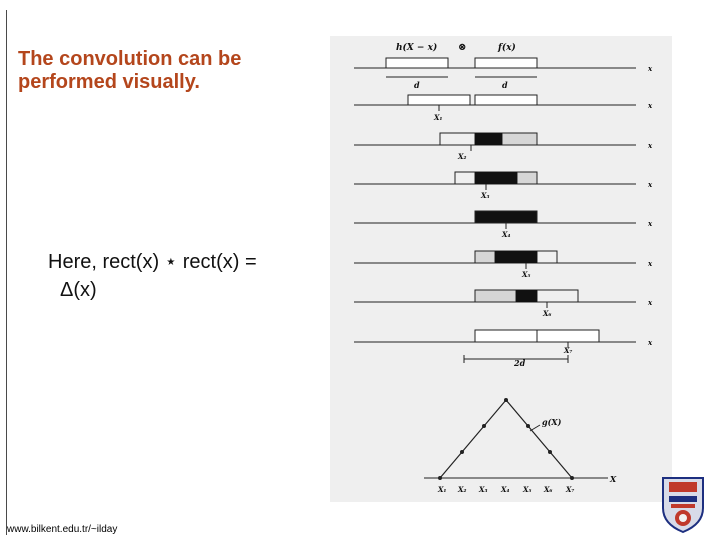 The height and width of the screenshot is (540, 720). I want to click on result-triangle-plot: g(X) X X₁ X₂ X₃ X₄ X₅ X₆ X₇, so click(520, 446).